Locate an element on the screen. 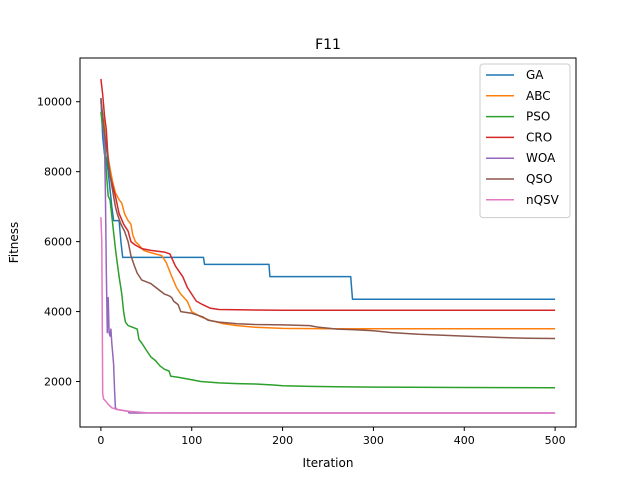 This screenshot has height=480, width=640. legend-label-abc: ABC is located at coordinates (538, 96).